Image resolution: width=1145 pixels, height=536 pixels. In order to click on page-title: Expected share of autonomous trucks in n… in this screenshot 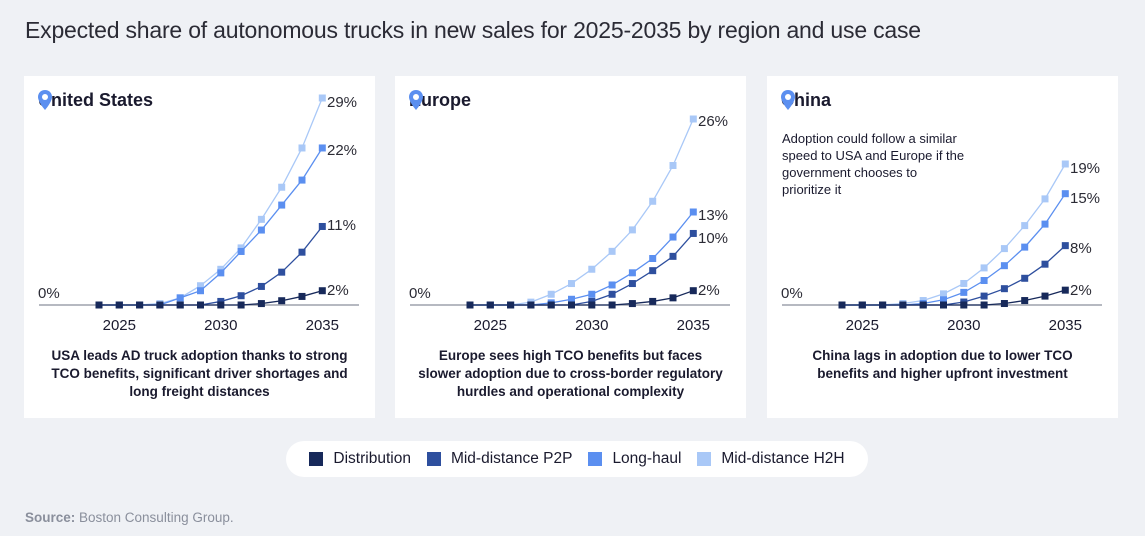, I will do `click(473, 30)`.